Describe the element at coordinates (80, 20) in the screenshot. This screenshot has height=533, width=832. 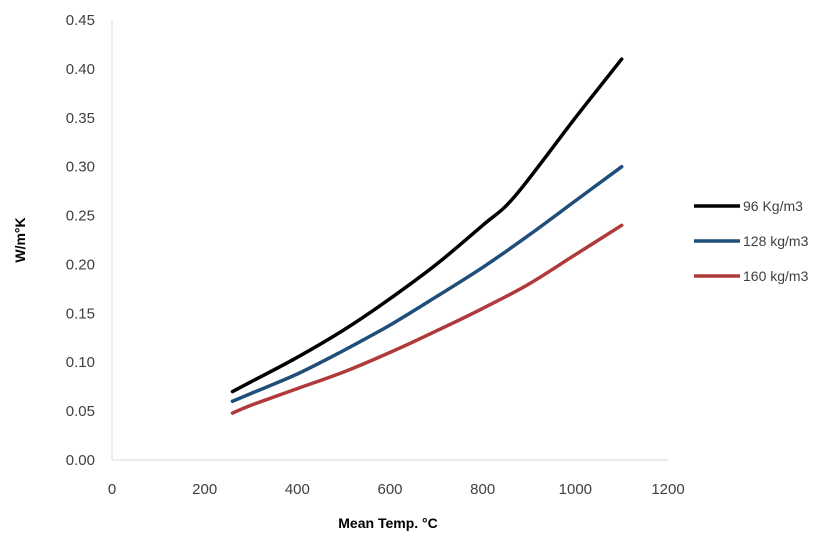
I see `y-tick-label: 0.45` at that location.